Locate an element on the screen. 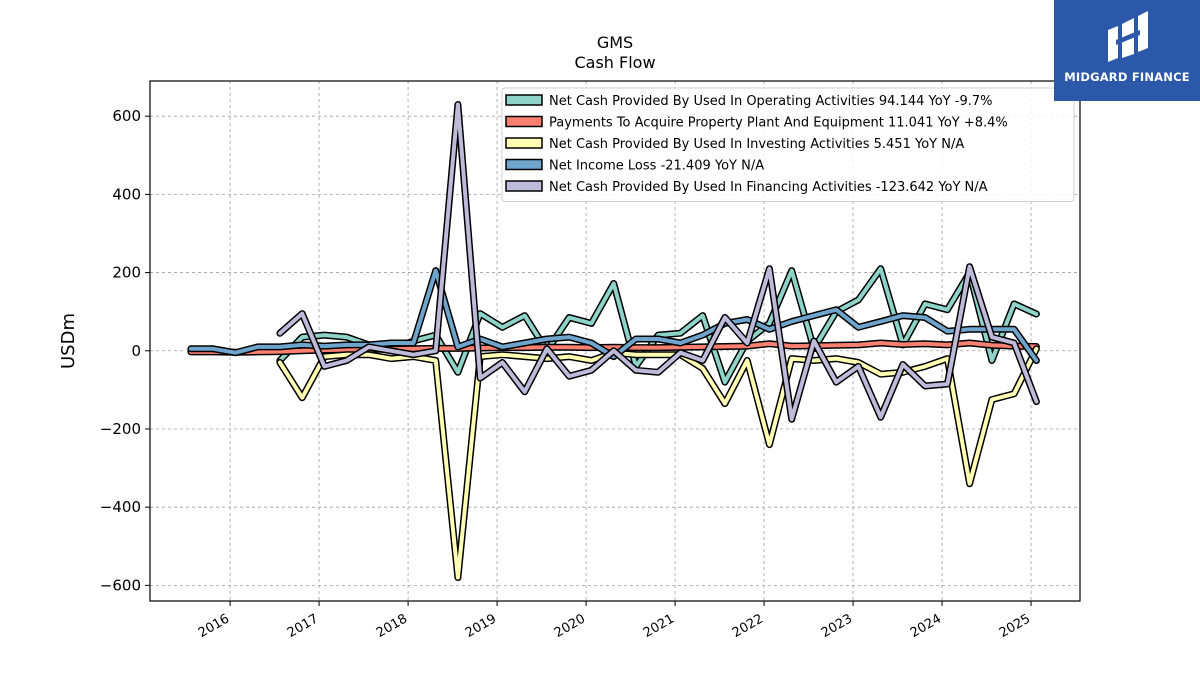 This screenshot has width=1200, height=675. legend-box is located at coordinates (788, 144).